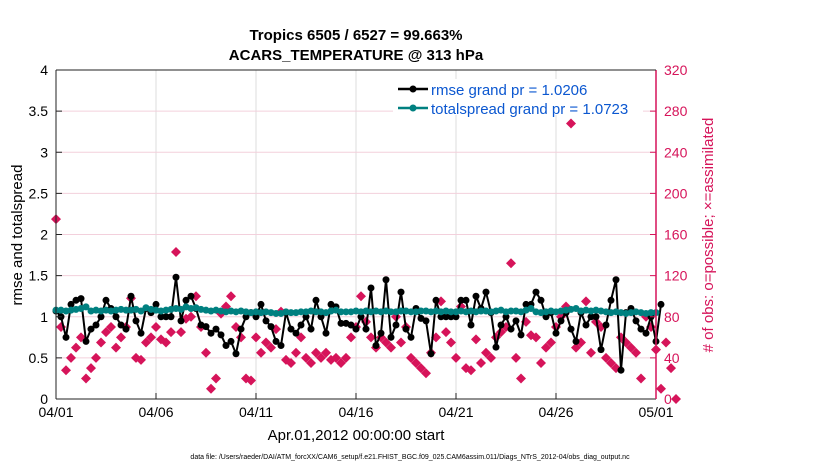 This screenshot has width=830, height=470. Describe the element at coordinates (676, 235) in the screenshot. I see `y-right-tick-label: 160` at that location.